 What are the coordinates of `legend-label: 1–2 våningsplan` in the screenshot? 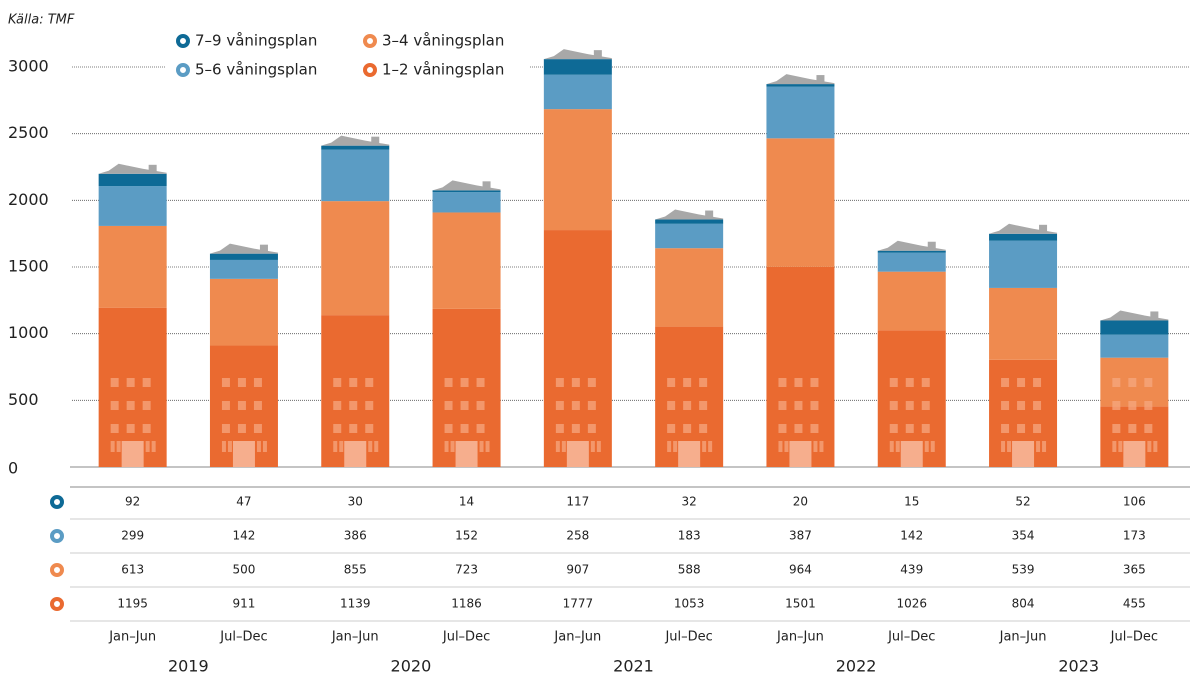 It's located at (443, 70).